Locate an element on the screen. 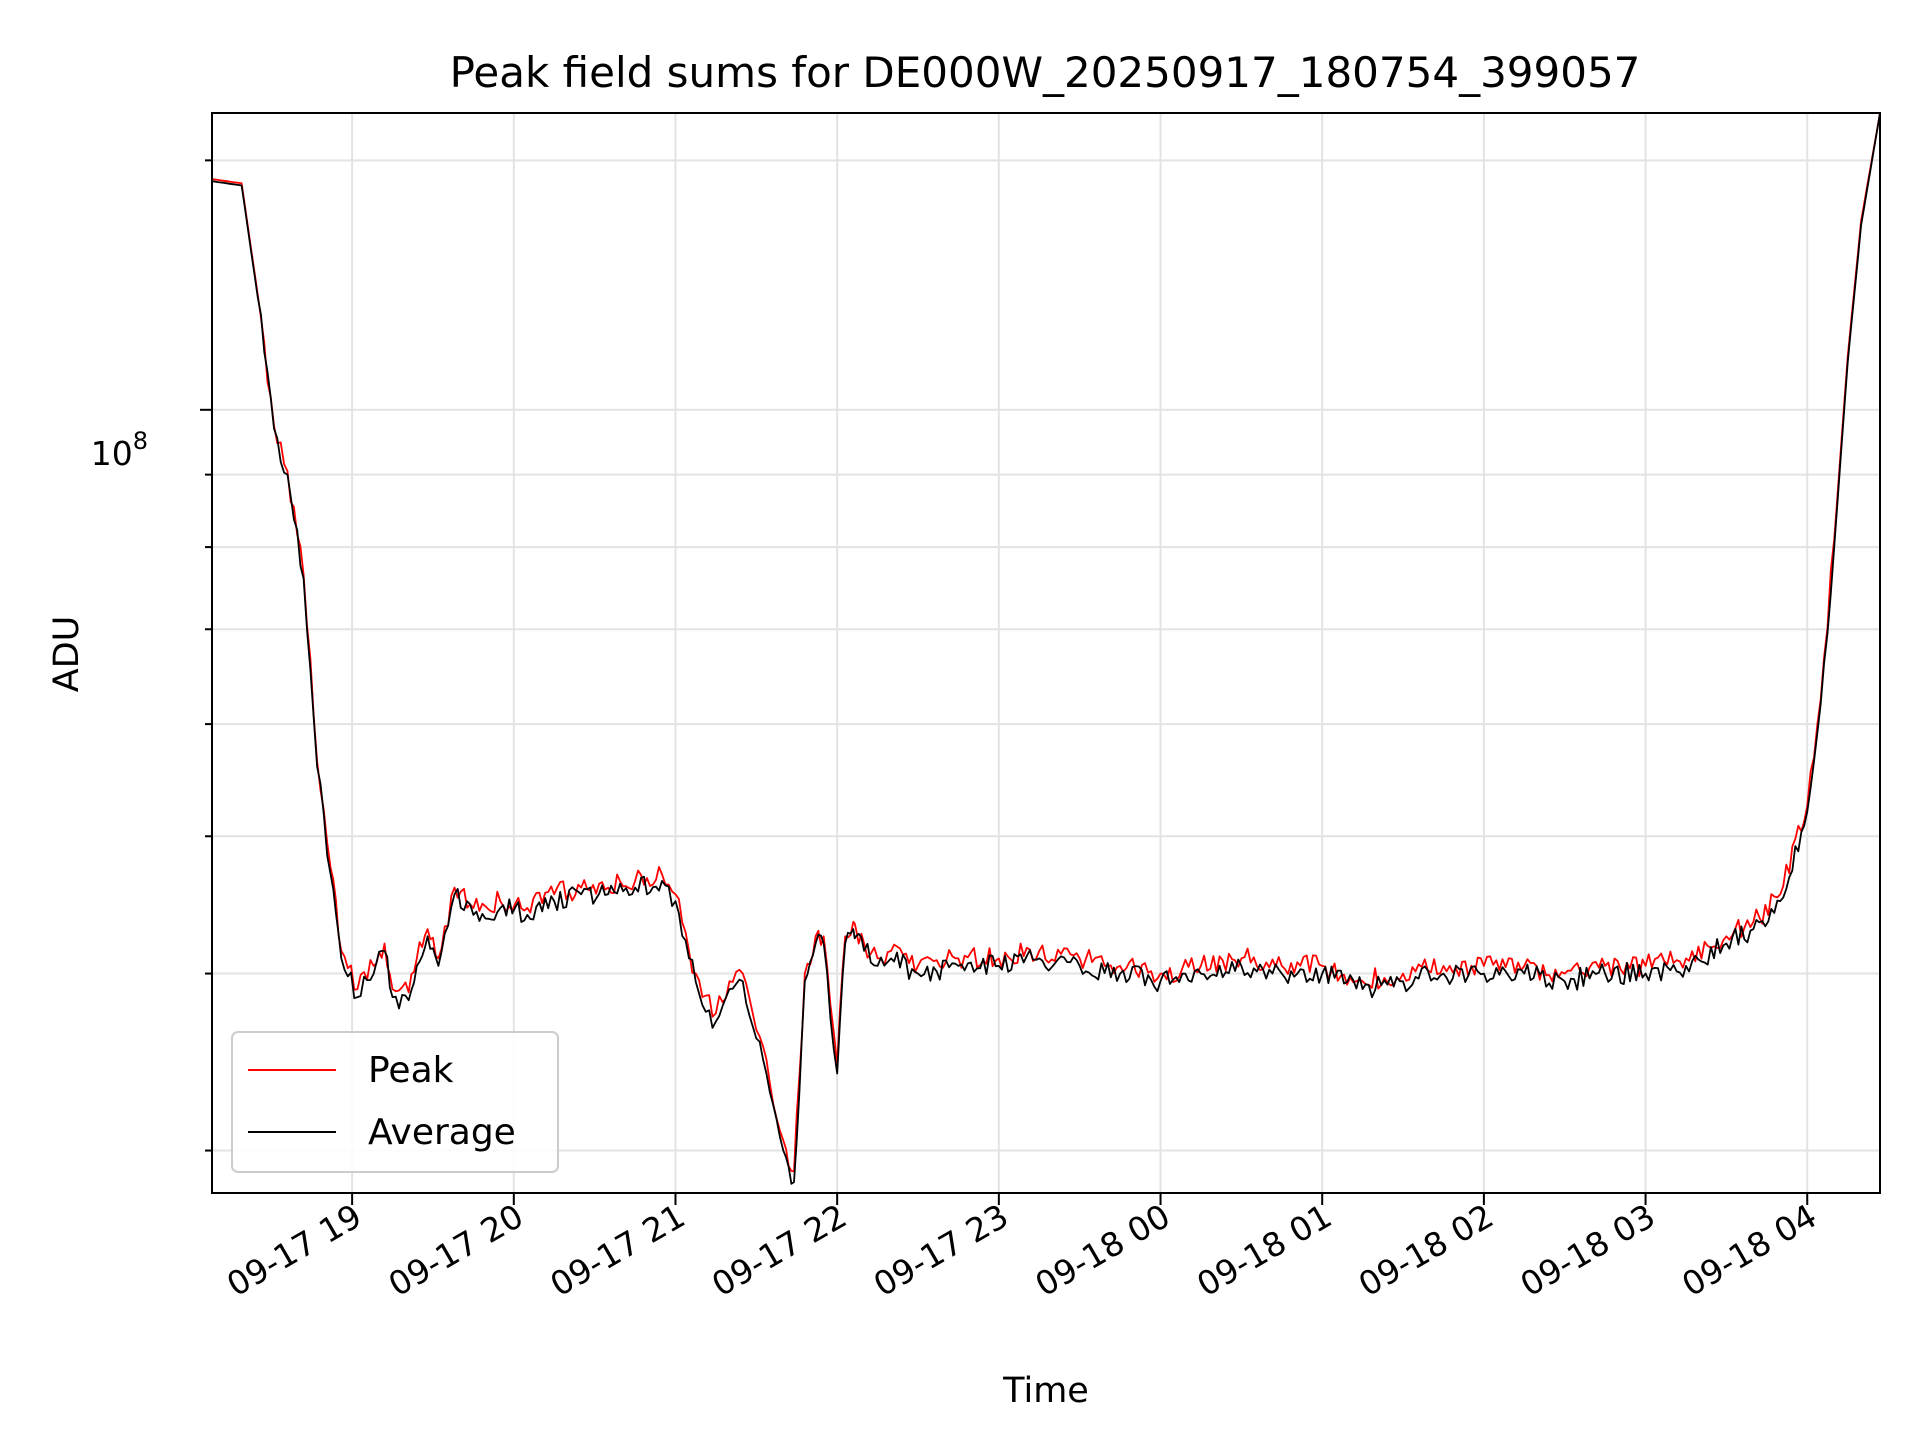 Image resolution: width=1920 pixels, height=1440 pixels. legend-label-average: Average is located at coordinates (442, 1132).